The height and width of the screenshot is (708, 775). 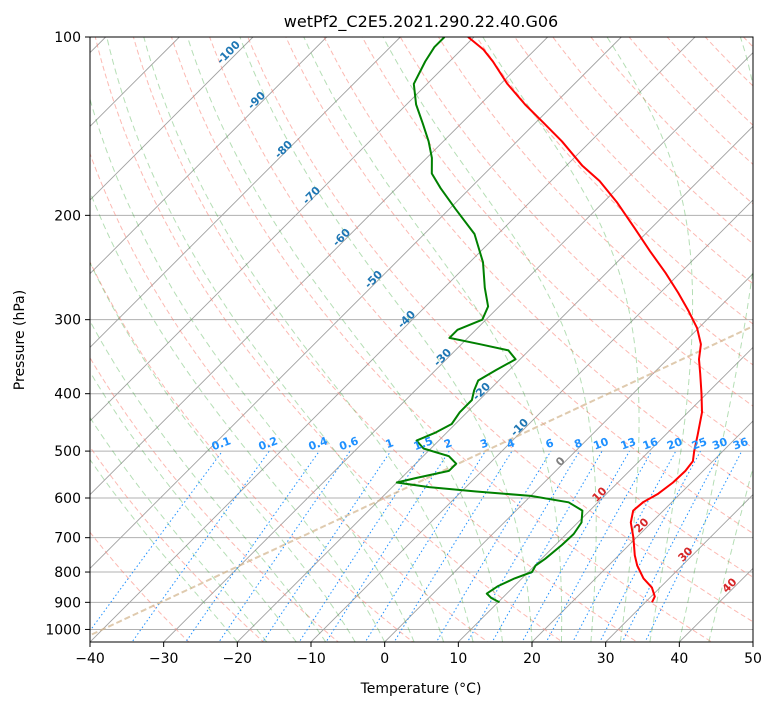 What do you see at coordinates (679, 659) in the screenshot?
I see `x-tick-label: 40` at bounding box center [679, 659].